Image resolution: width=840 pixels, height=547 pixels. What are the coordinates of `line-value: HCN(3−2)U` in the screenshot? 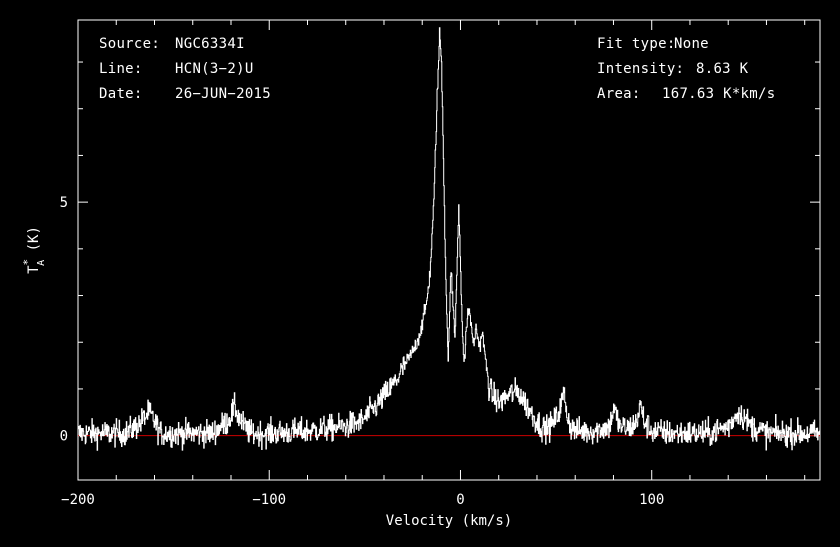 It's located at (214, 69).